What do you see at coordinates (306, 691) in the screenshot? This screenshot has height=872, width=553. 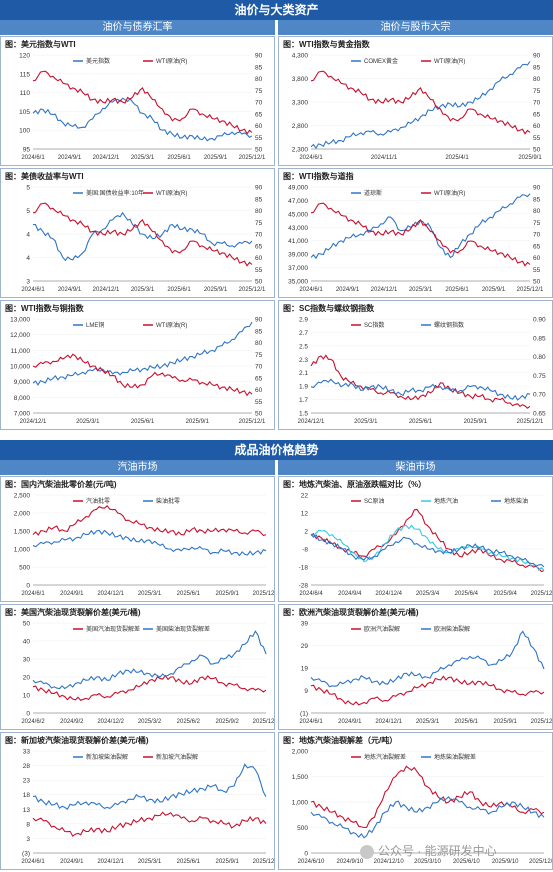 I see `y-left-tick-label: 9` at bounding box center [306, 691].